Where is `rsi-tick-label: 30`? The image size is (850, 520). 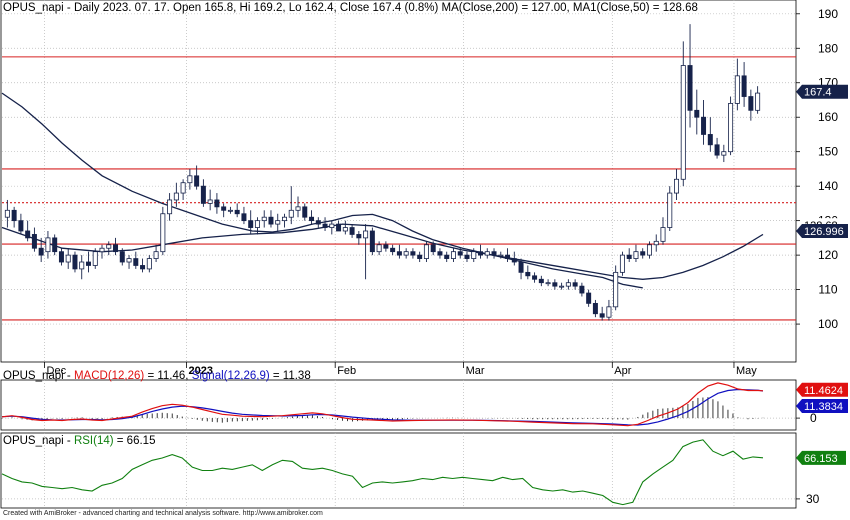
rsi-tick-label: 30 is located at coordinates (813, 499).